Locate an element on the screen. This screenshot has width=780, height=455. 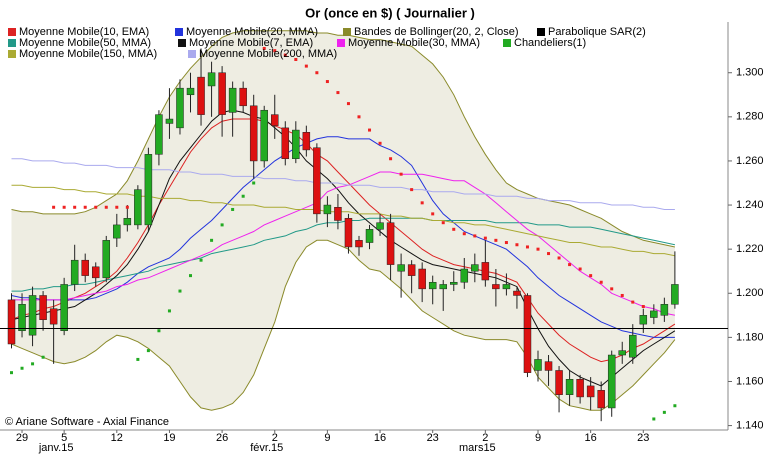
y-tick-label: 1.260 is located at coordinates (750, 161).